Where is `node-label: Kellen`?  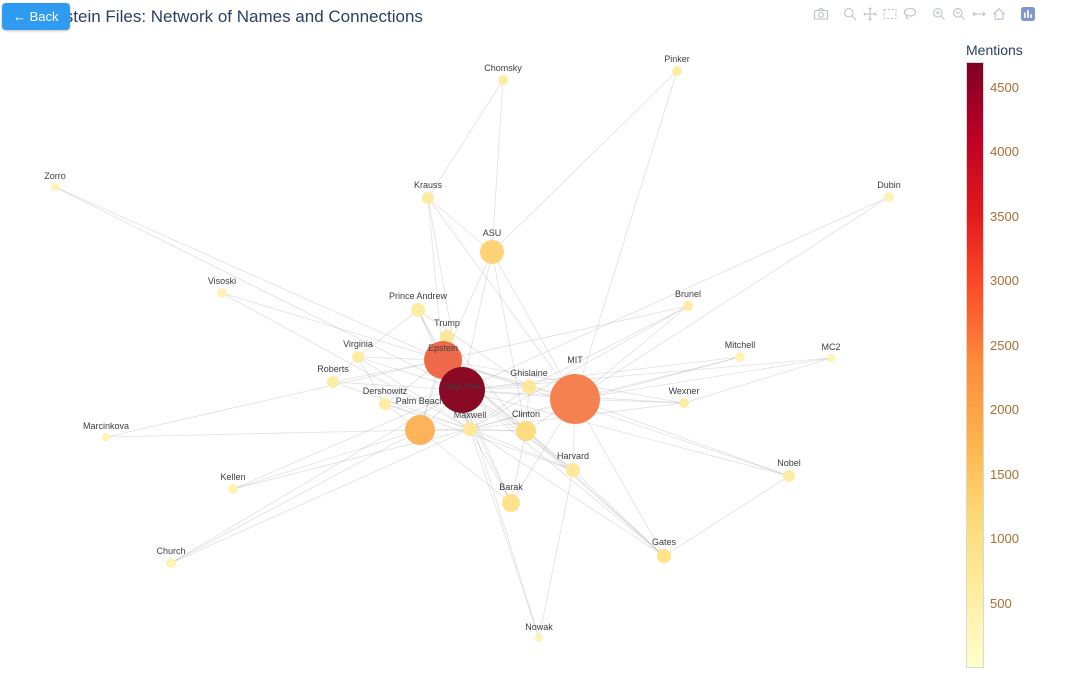
node-label: Kellen is located at coordinates (232, 477).